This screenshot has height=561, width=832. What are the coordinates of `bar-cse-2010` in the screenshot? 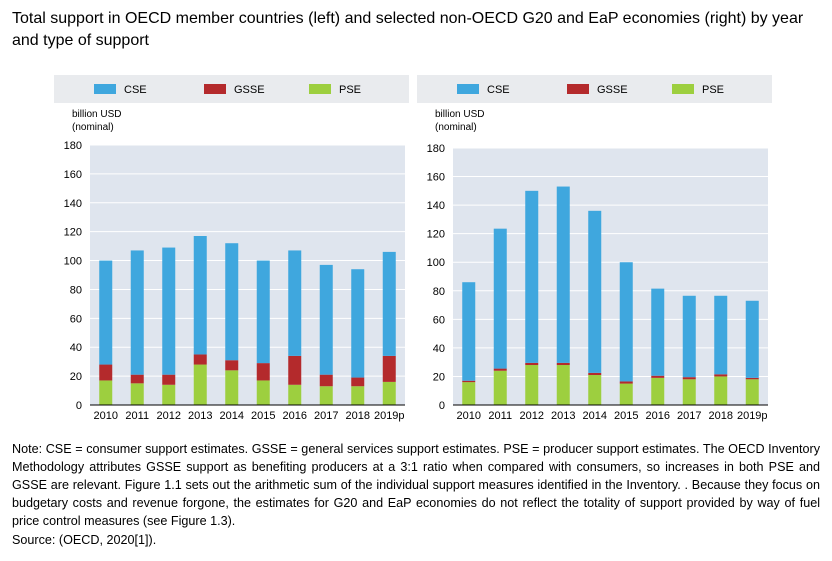 It's located at (469, 331).